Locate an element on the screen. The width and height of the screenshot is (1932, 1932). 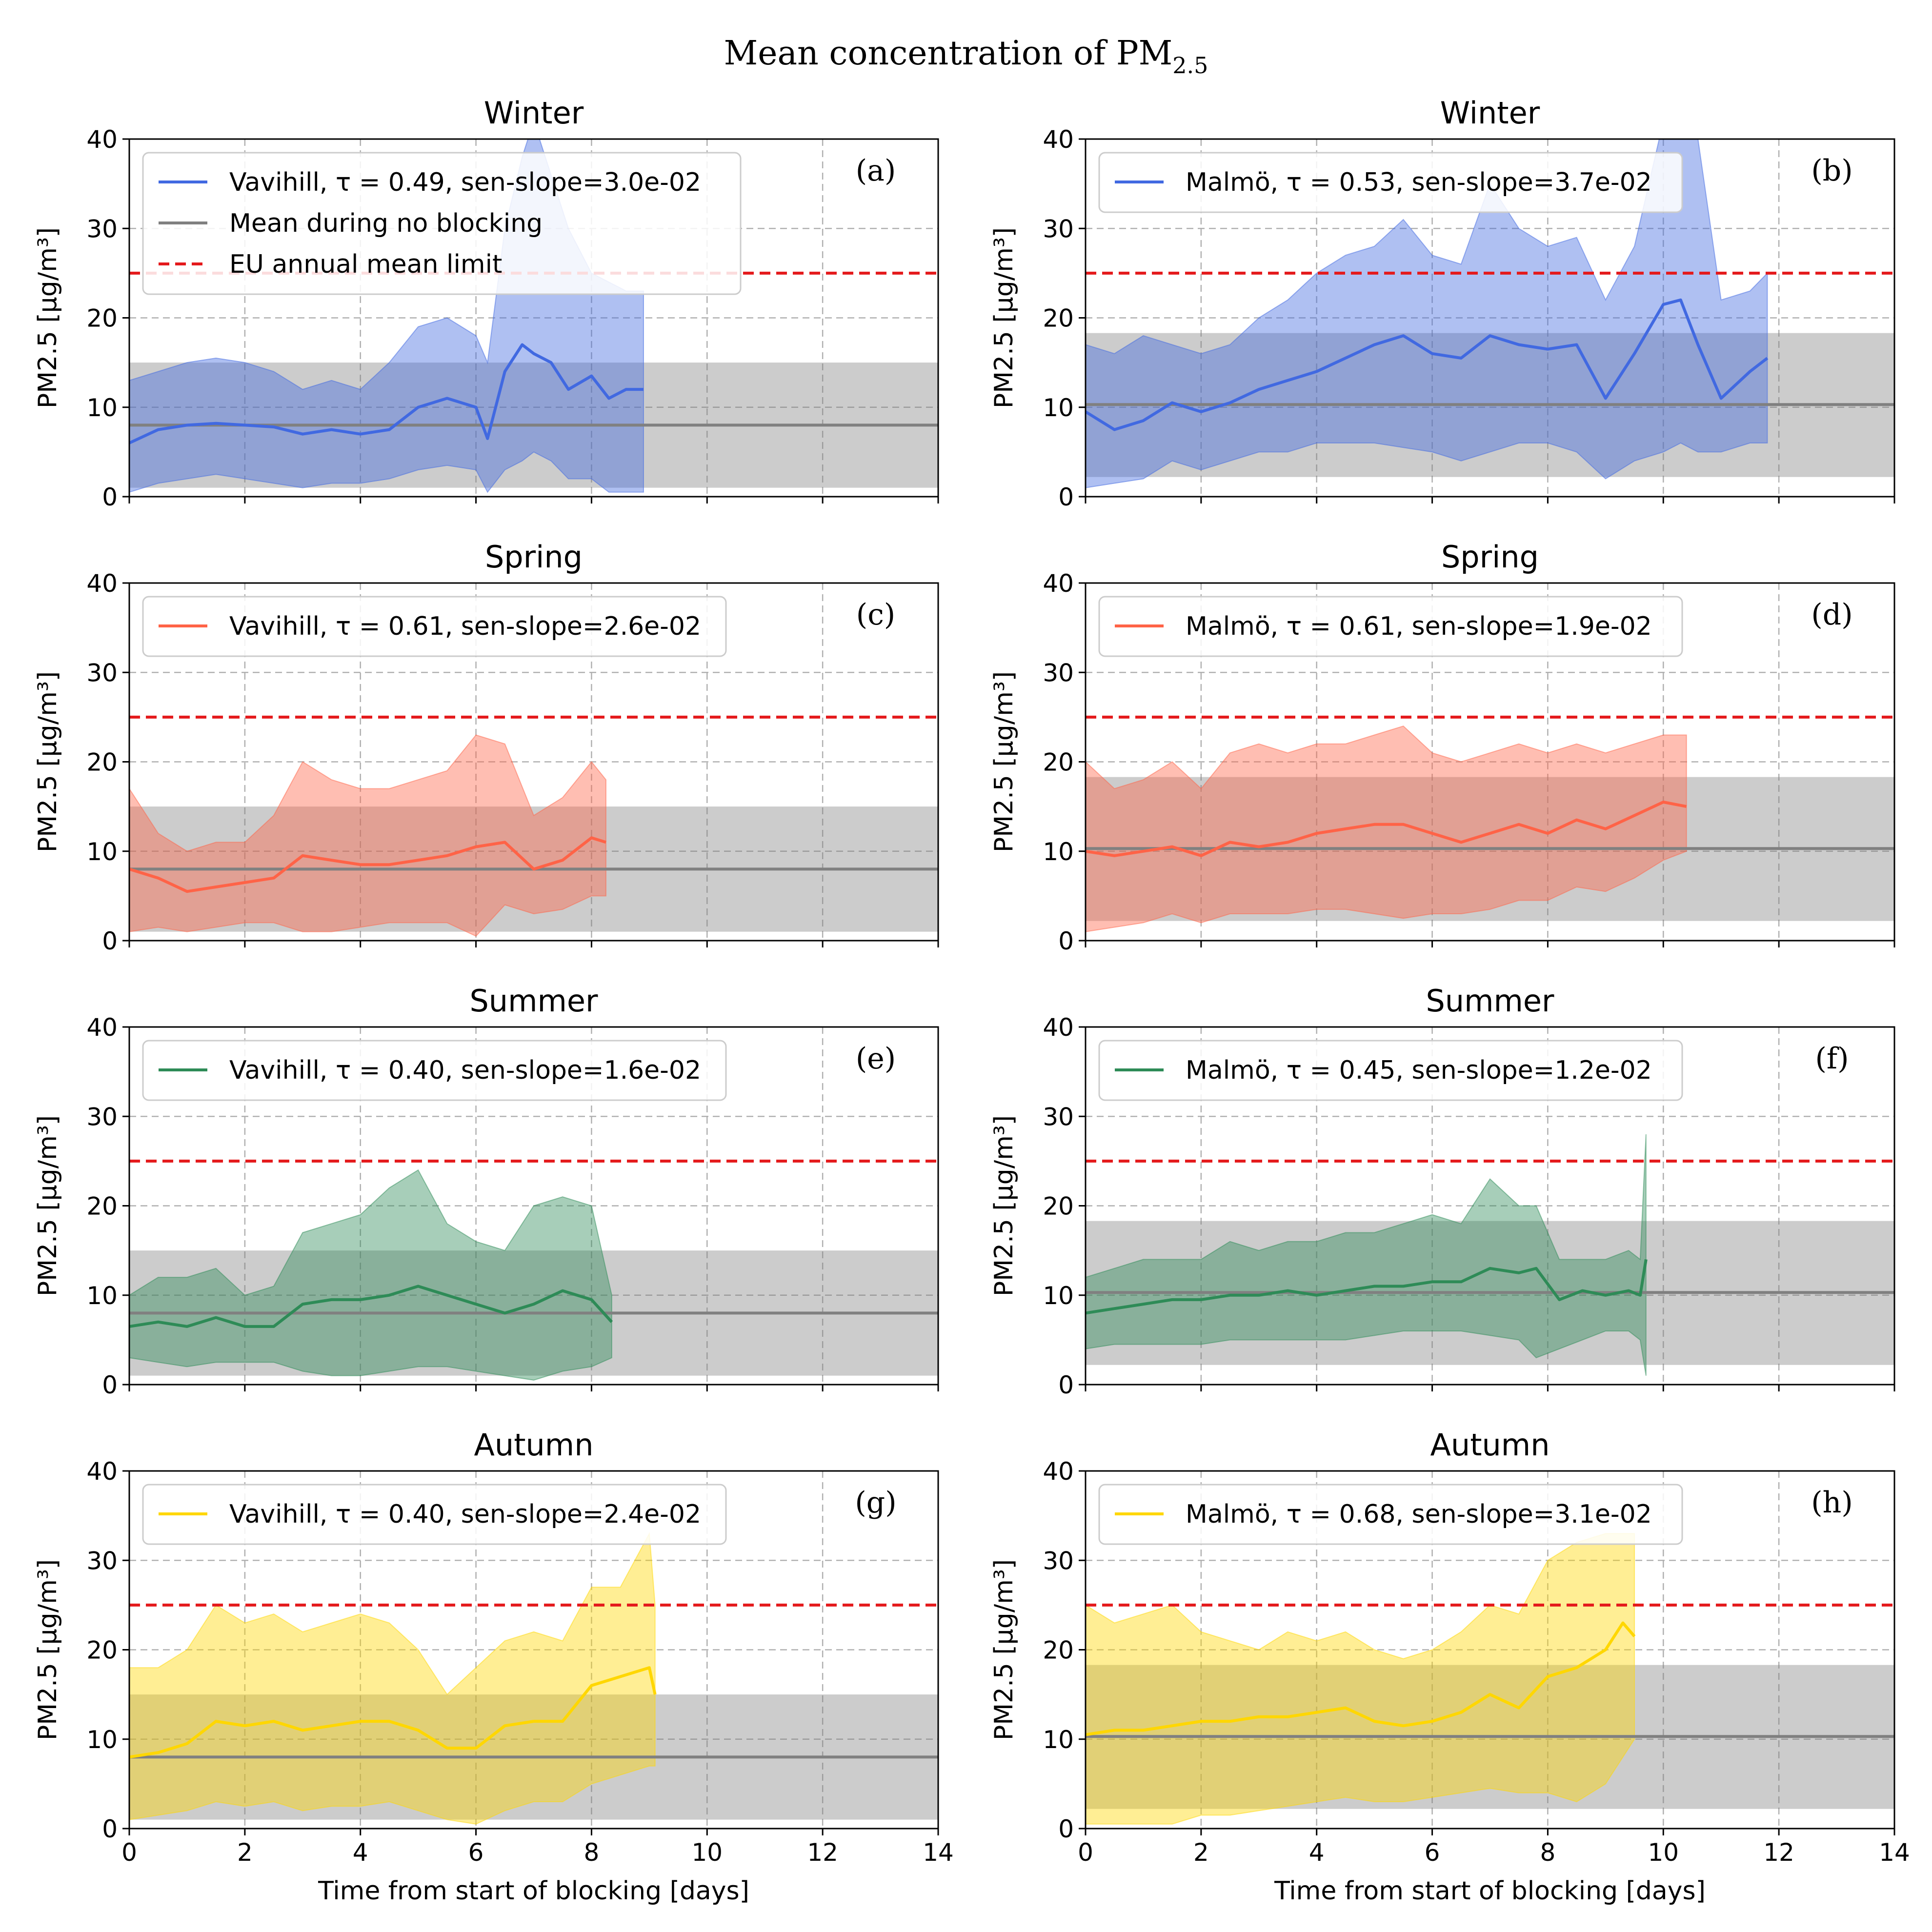
panel-title: Autumn is located at coordinates (533, 1445).